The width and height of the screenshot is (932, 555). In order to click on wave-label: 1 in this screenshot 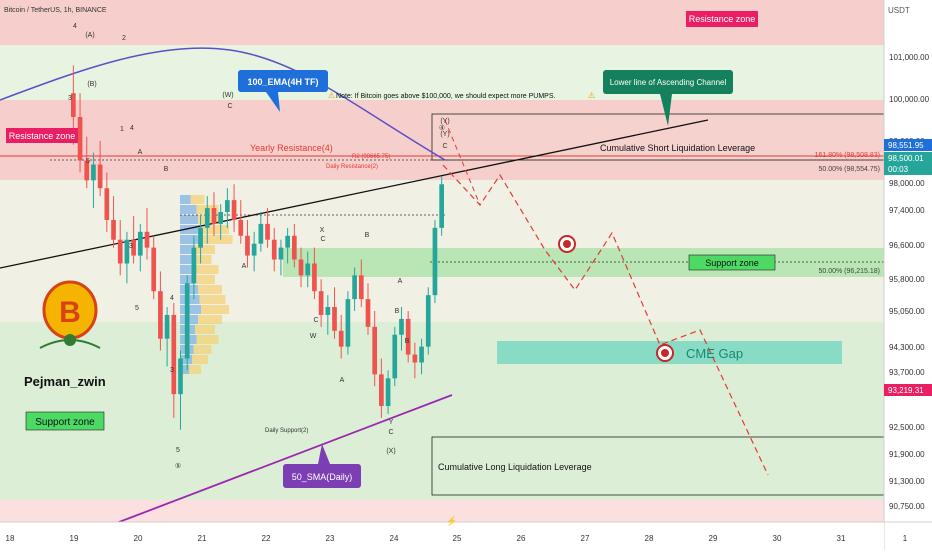, I will do `click(122, 129)`.